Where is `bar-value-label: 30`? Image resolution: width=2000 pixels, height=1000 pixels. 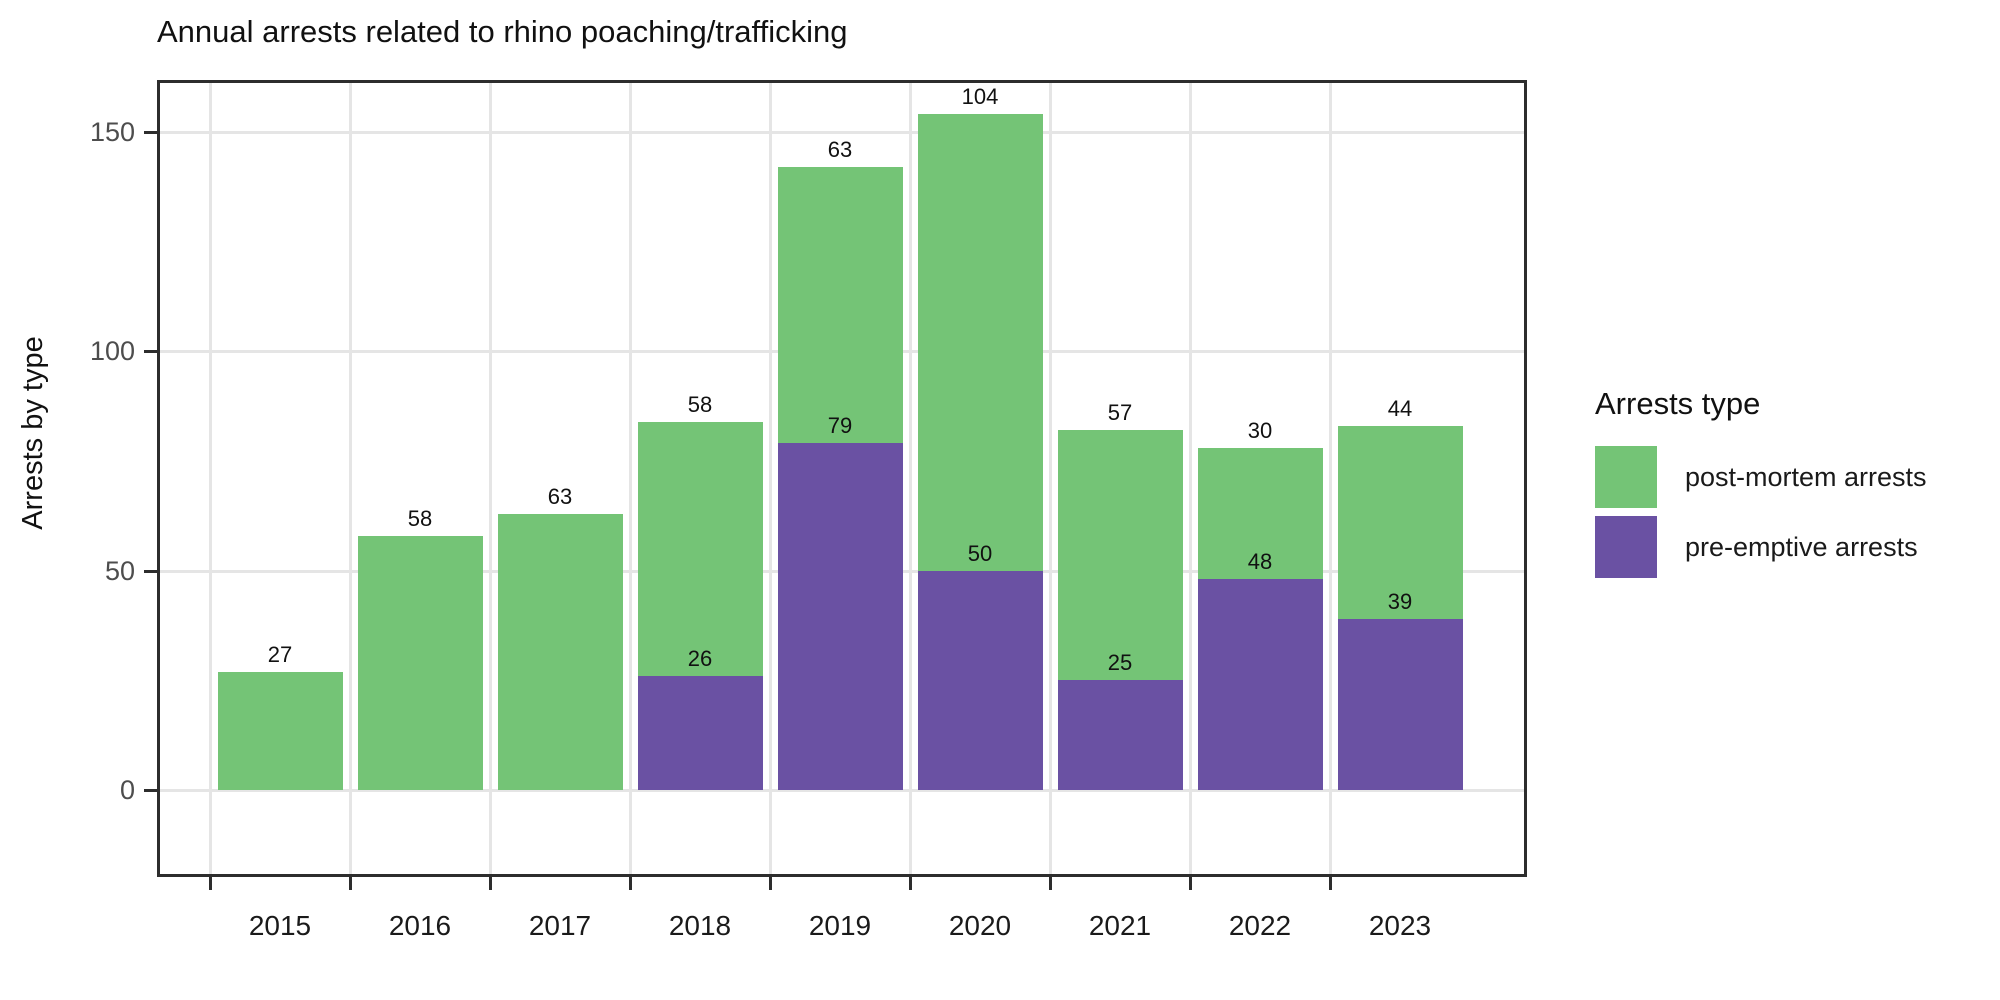 bar-value-label: 30 is located at coordinates (1260, 430).